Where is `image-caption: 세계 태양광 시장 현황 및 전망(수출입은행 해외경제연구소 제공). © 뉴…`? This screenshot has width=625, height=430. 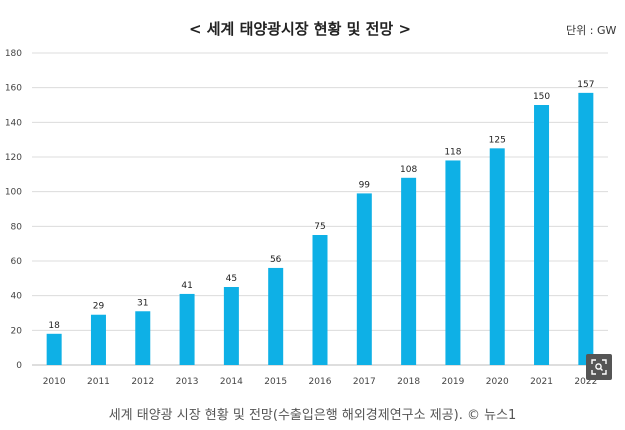
image-caption: 세계 태양광 시장 현황 및 전망(수출입은행 해외경제연구소 제공). © 뉴… is located at coordinates (312, 415).